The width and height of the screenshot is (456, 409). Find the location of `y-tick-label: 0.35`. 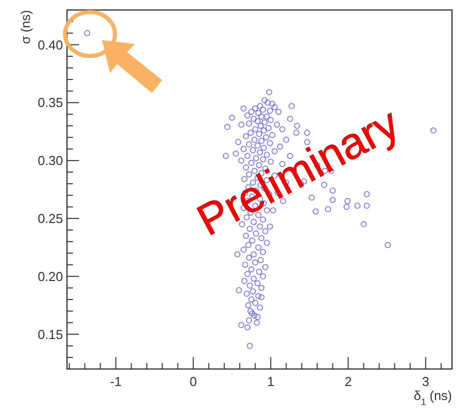

y-tick-label: 0.35 is located at coordinates (50, 102).